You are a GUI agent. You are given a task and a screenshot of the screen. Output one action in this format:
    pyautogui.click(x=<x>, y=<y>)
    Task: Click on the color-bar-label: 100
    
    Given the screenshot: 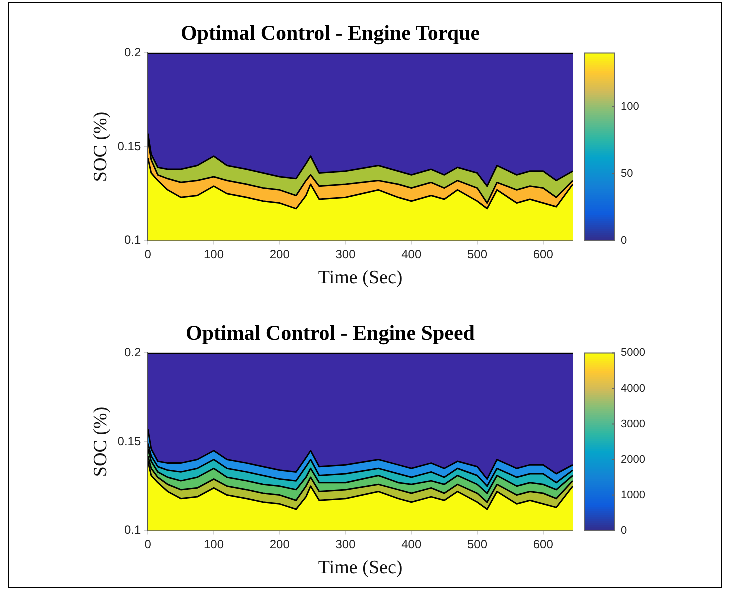 What is the action you would take?
    pyautogui.click(x=630, y=106)
    